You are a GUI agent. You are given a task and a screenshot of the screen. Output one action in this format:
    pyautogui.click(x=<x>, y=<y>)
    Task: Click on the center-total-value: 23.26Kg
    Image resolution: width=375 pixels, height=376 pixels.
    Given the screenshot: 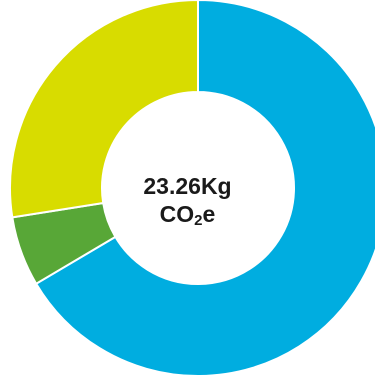 What is the action you would take?
    pyautogui.click(x=187, y=186)
    